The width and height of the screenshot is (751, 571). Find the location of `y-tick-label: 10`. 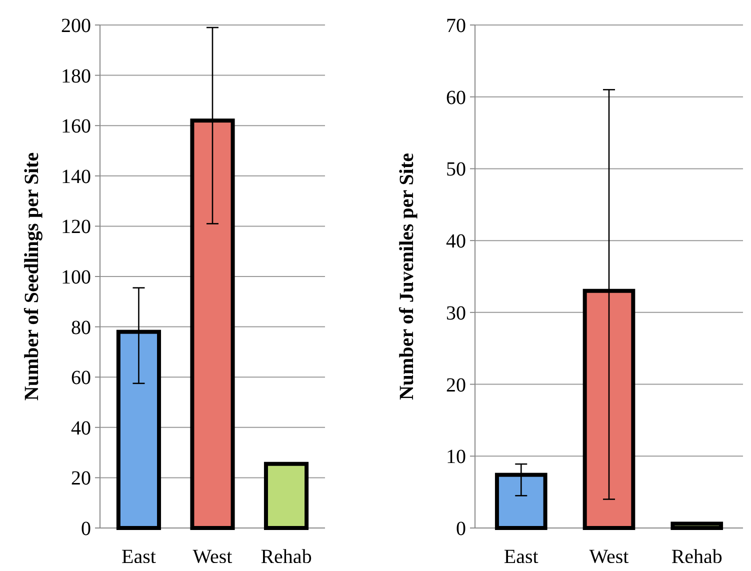

y-tick-label: 10 is located at coordinates (456, 457).